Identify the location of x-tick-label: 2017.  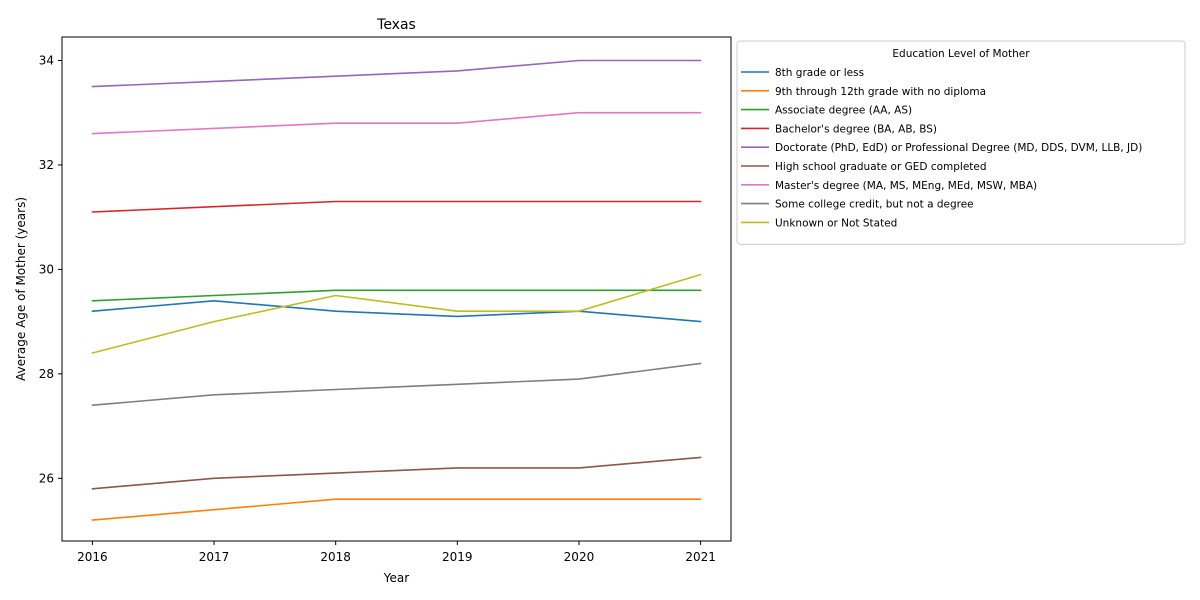
(214, 557).